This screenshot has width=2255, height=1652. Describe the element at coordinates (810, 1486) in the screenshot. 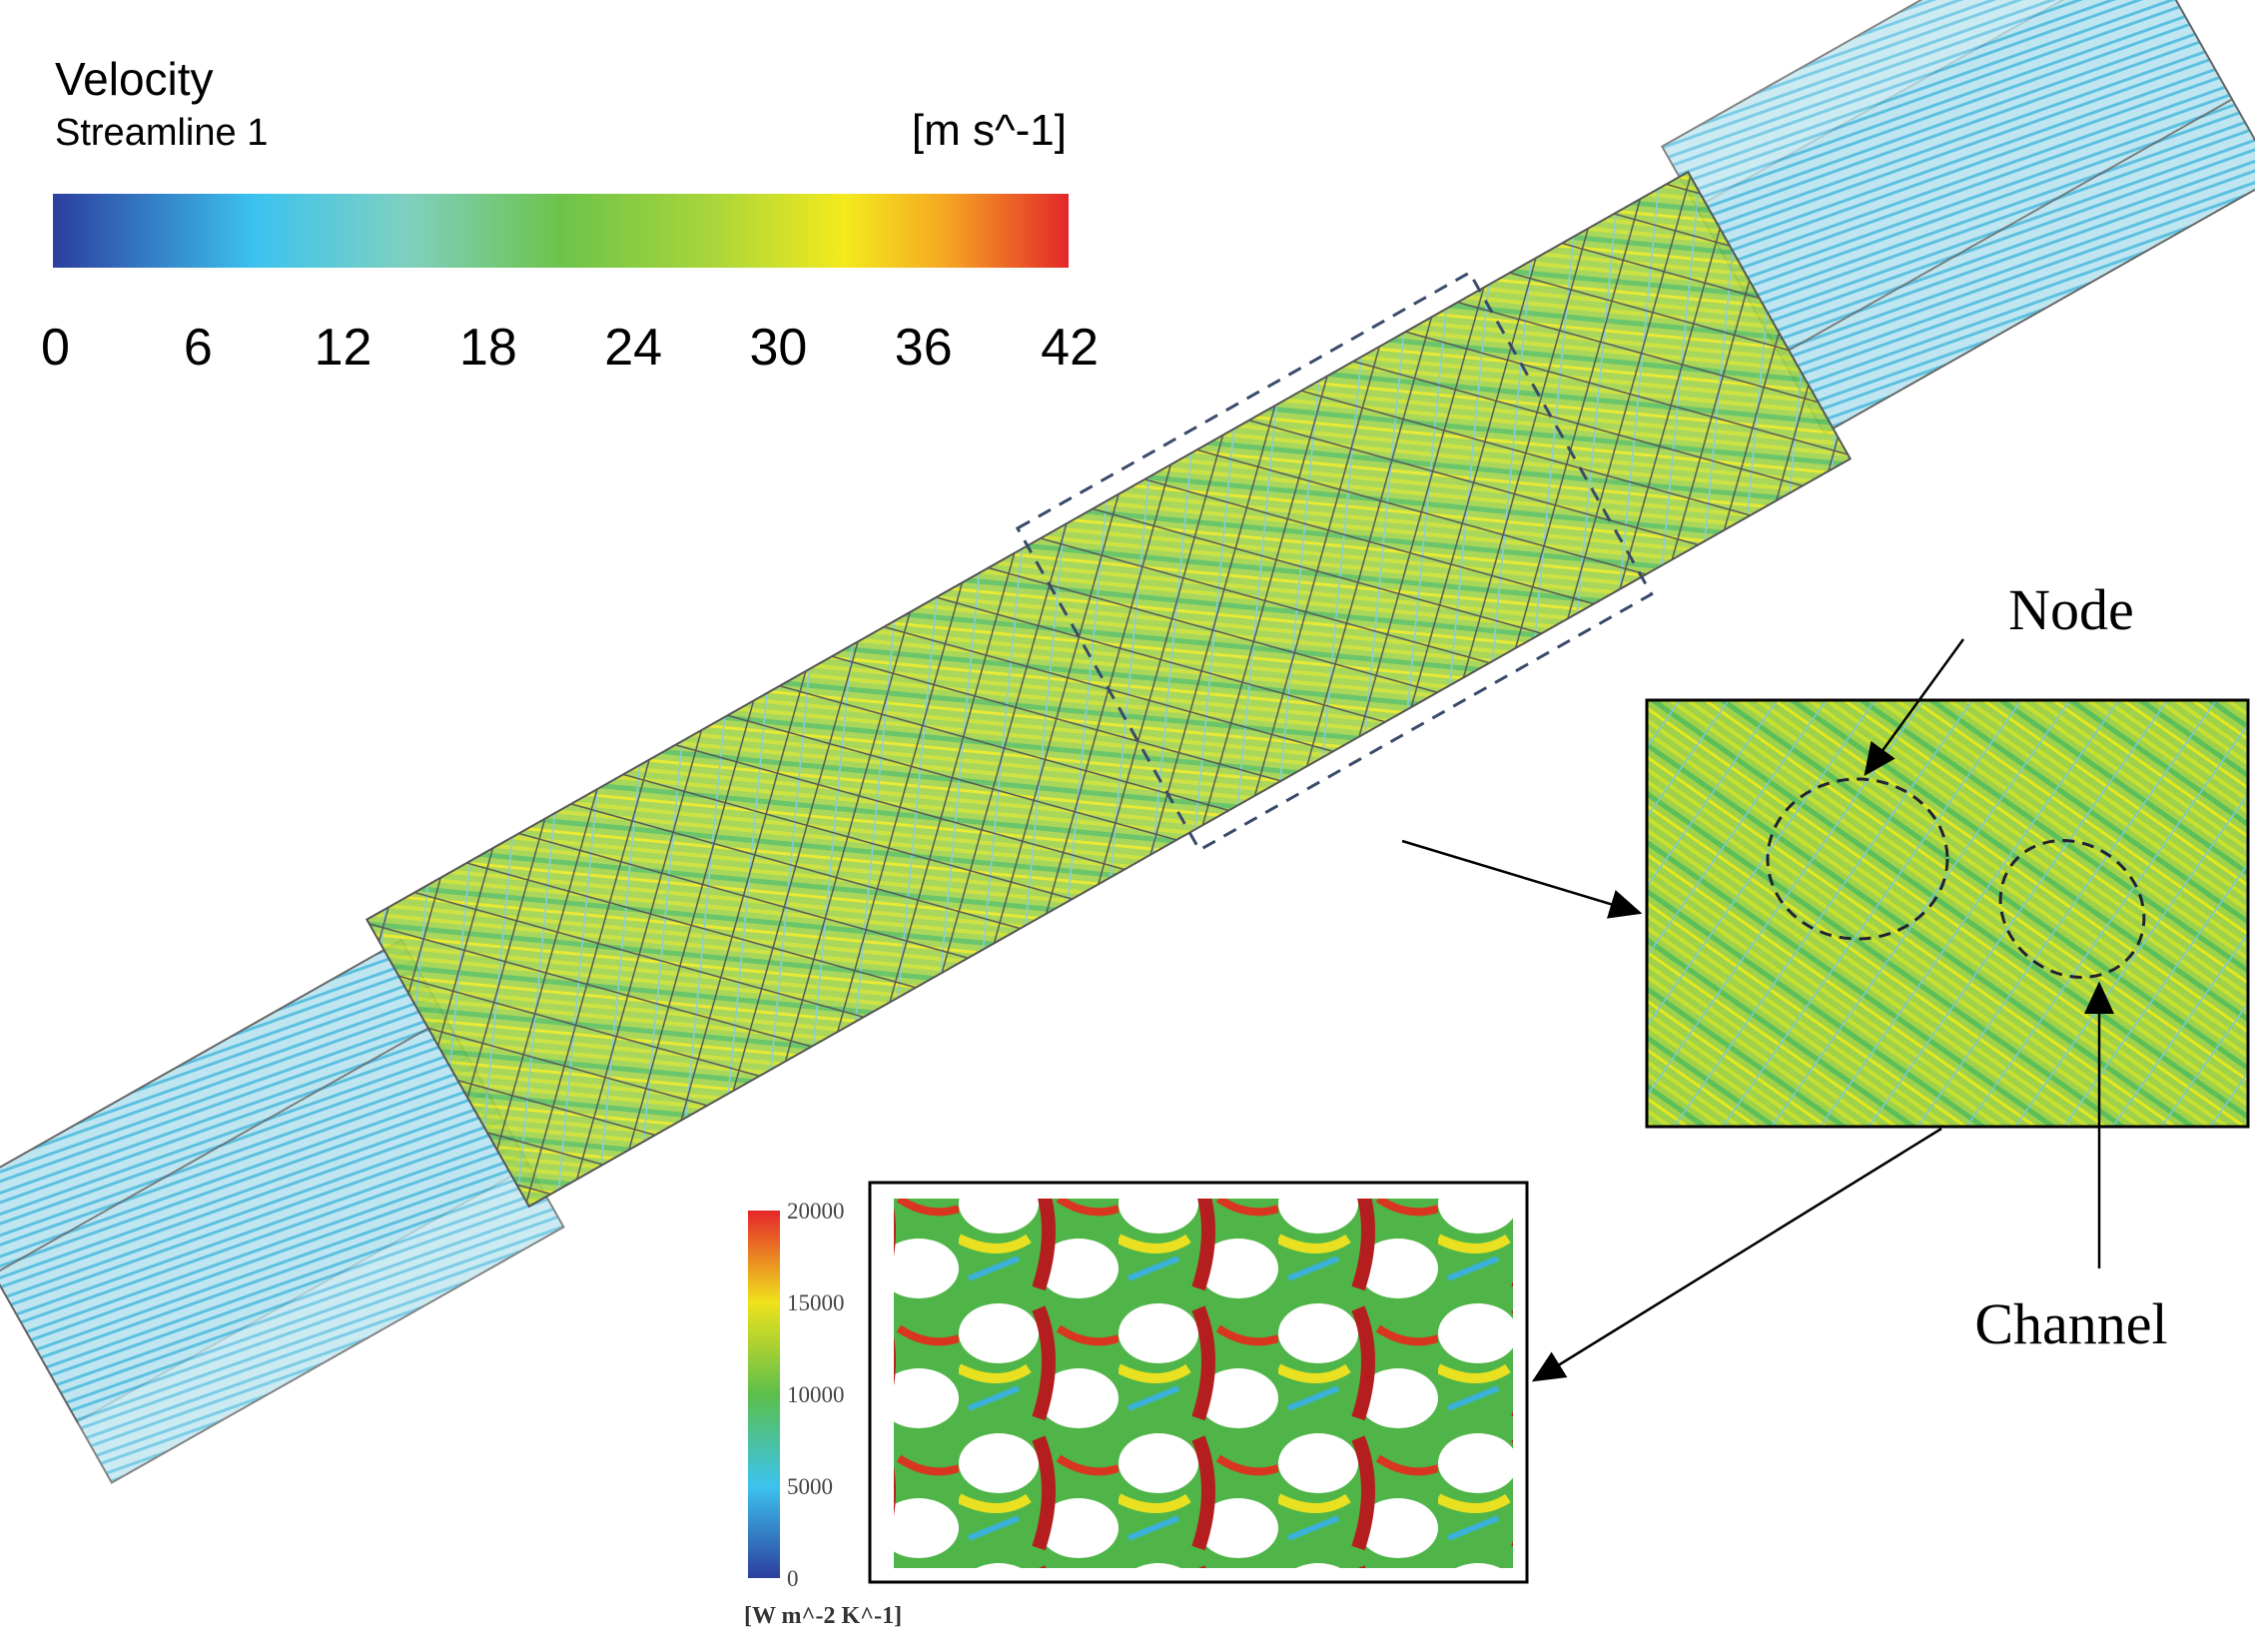

I see `htc-tick-label: 5000` at that location.